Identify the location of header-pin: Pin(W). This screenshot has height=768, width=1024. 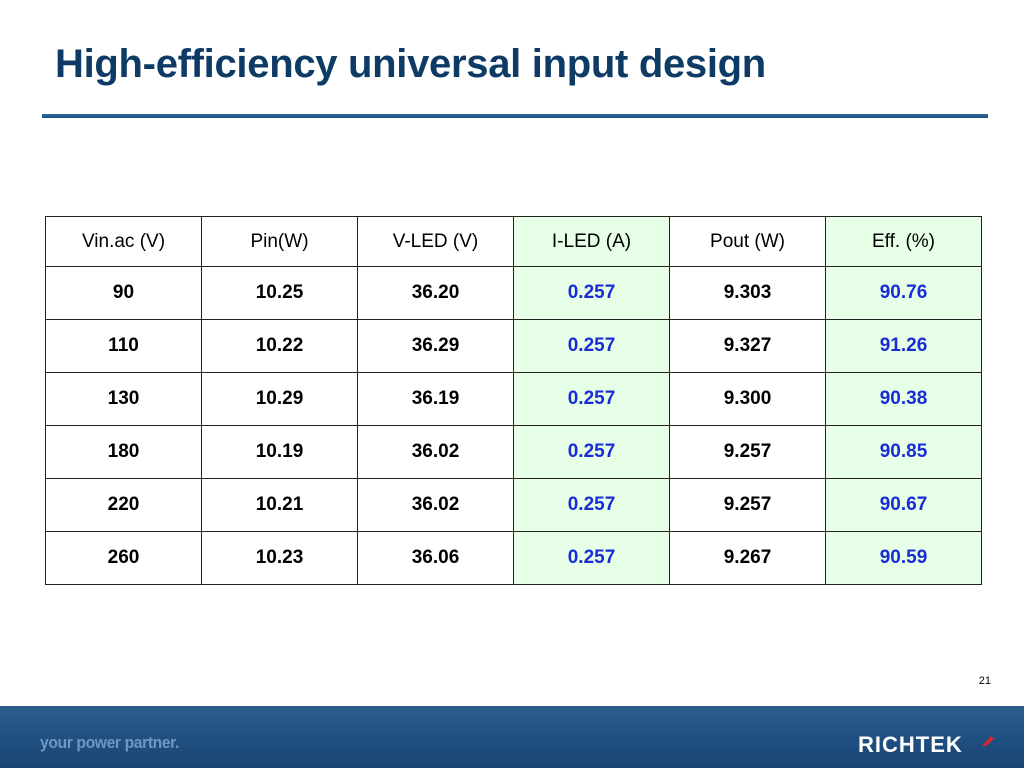
(279, 241).